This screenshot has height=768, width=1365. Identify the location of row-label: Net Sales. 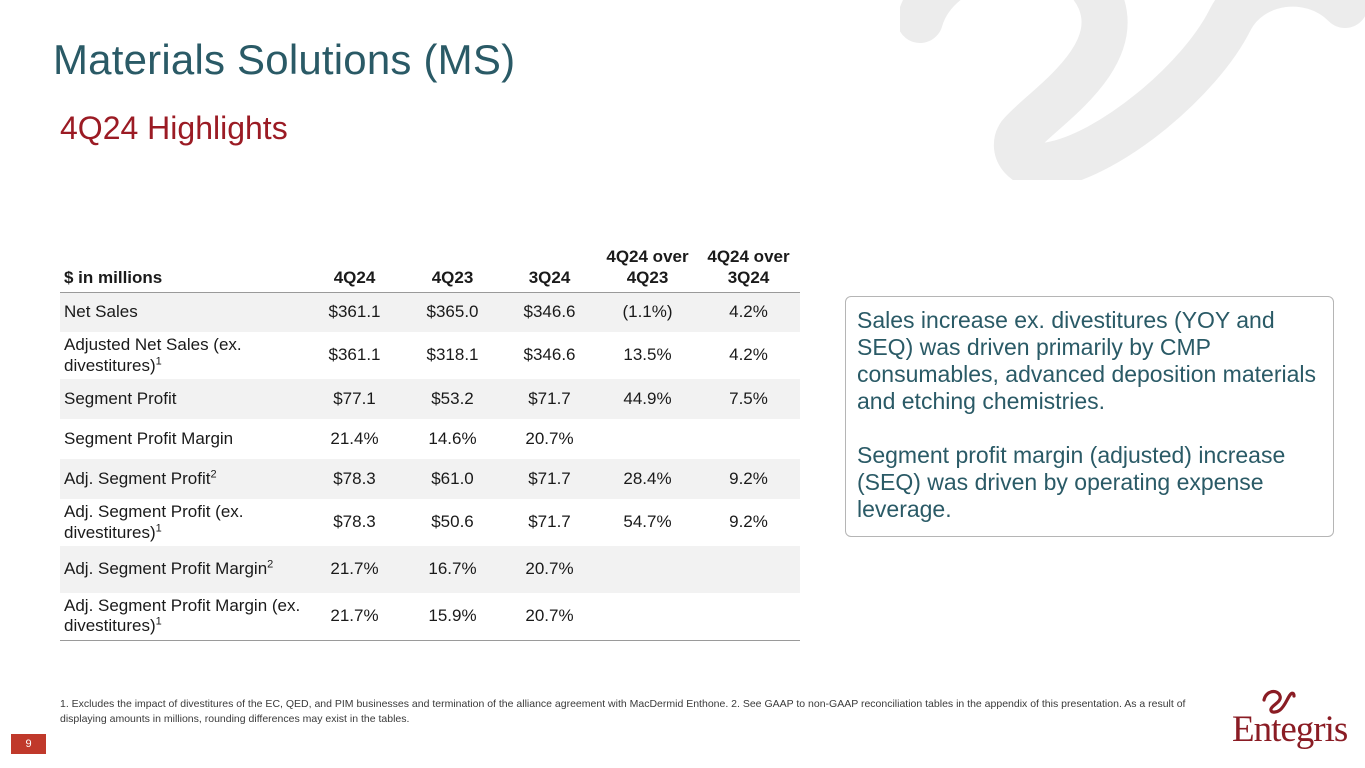
(101, 312).